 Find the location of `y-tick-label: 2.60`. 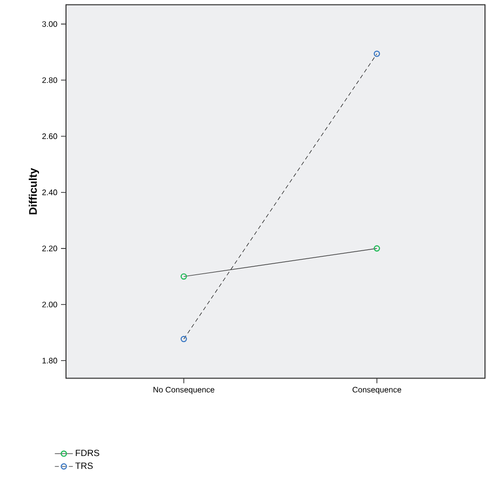

y-tick-label: 2.60 is located at coordinates (50, 136).